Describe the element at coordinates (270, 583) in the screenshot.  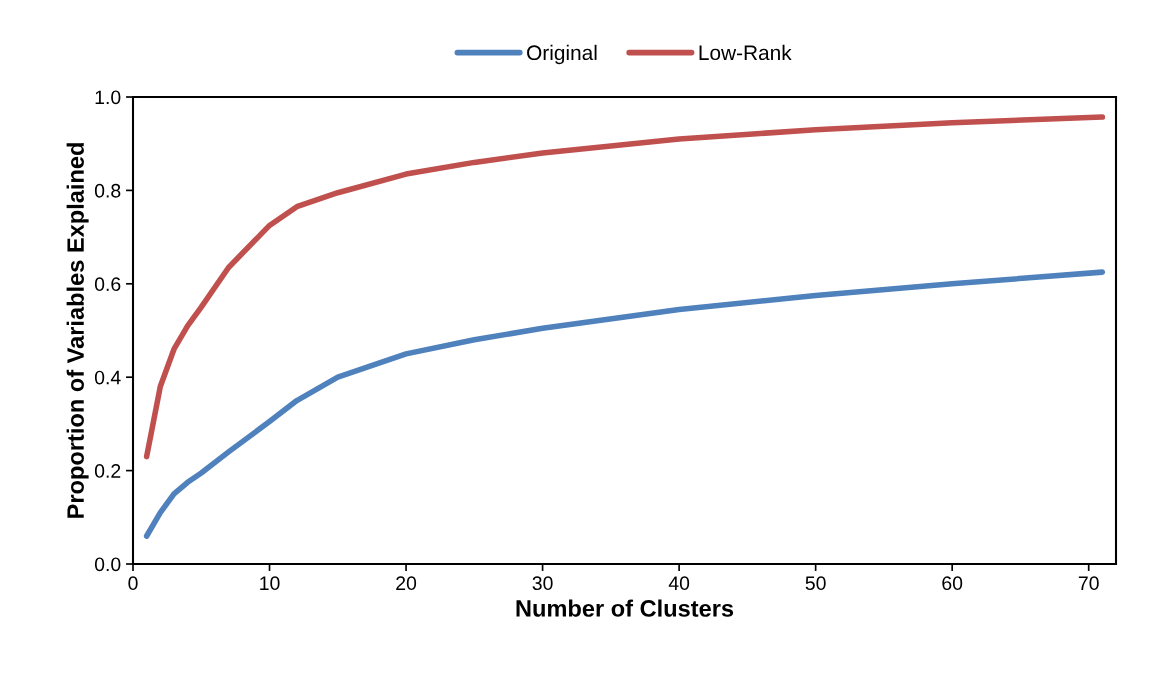
I see `x-tick-label: 10` at that location.